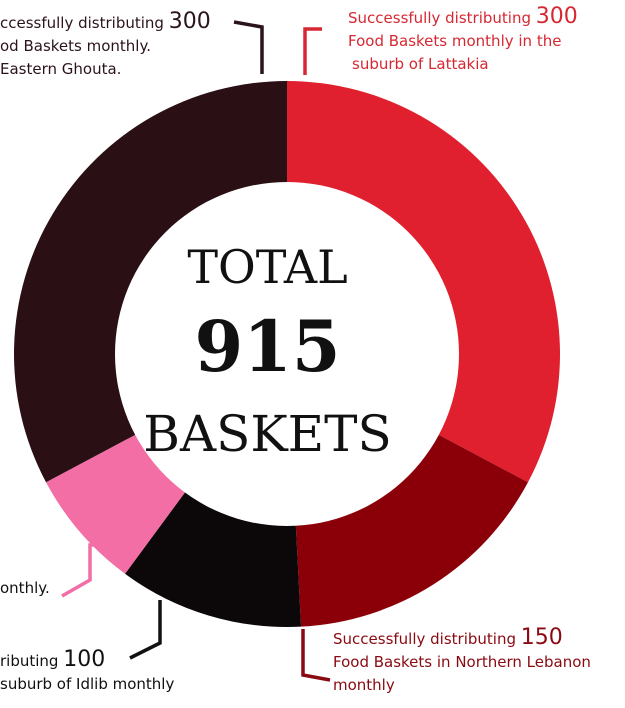 The width and height of the screenshot is (625, 708). I want to click on label-northern-lebanon-line1: Successfully distributing, so click(424, 639).